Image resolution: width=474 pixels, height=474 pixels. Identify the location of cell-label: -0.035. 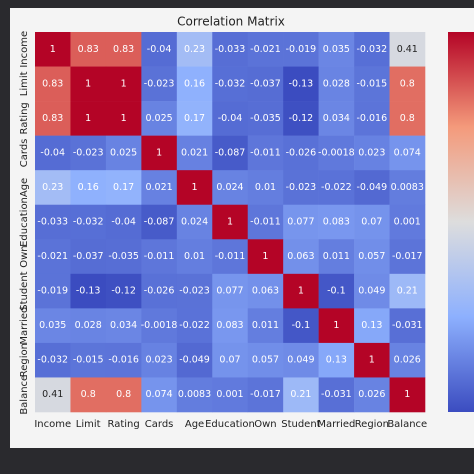
(265, 118).